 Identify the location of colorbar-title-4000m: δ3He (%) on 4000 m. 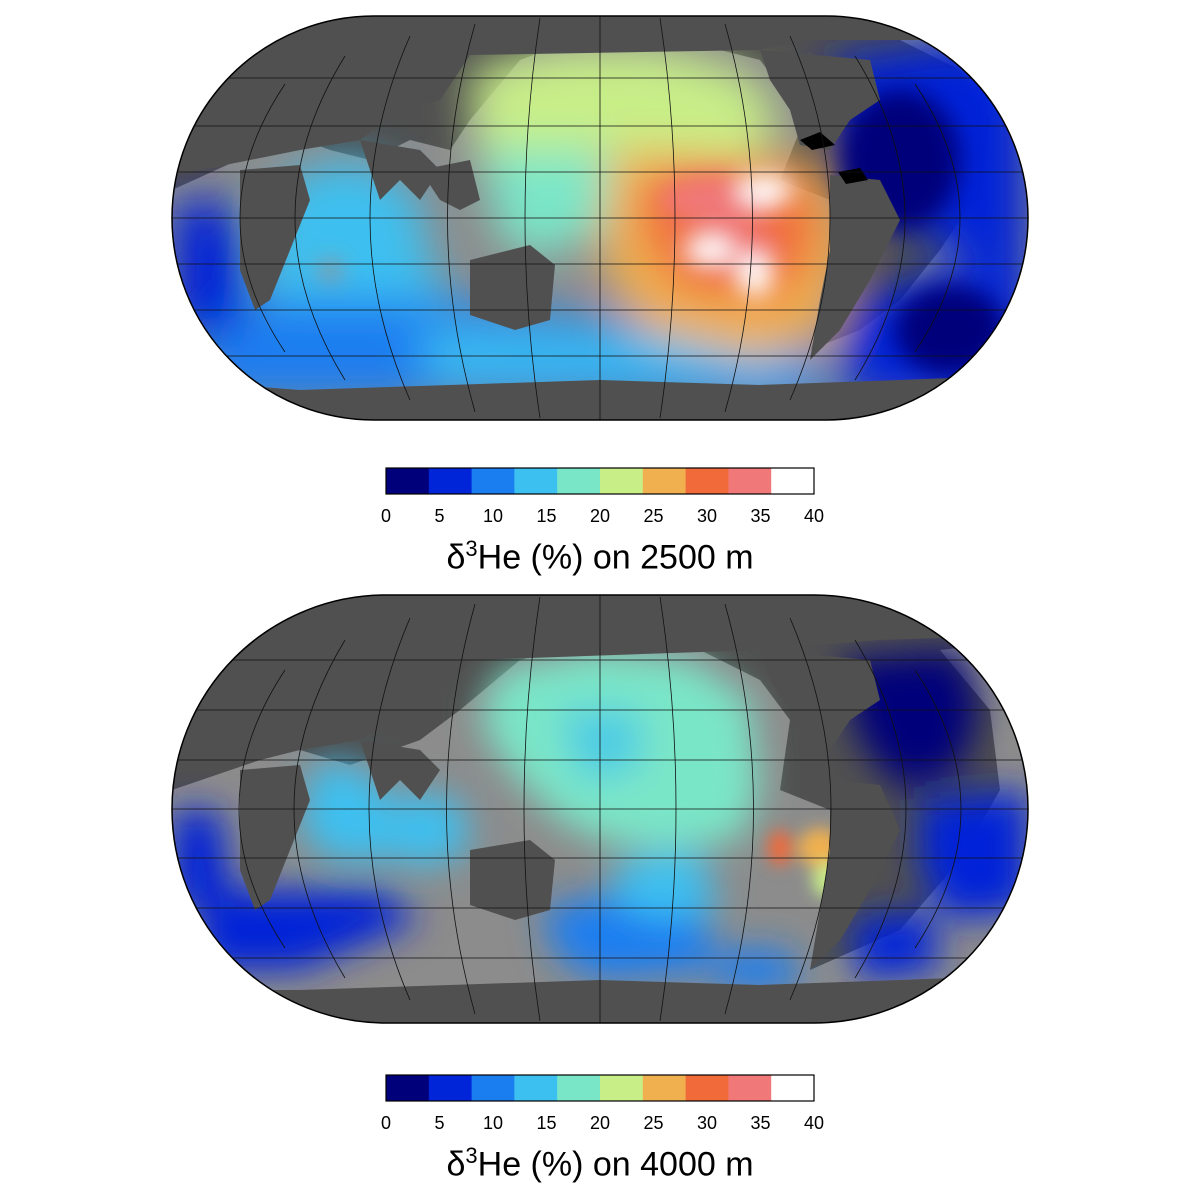
(600, 1163).